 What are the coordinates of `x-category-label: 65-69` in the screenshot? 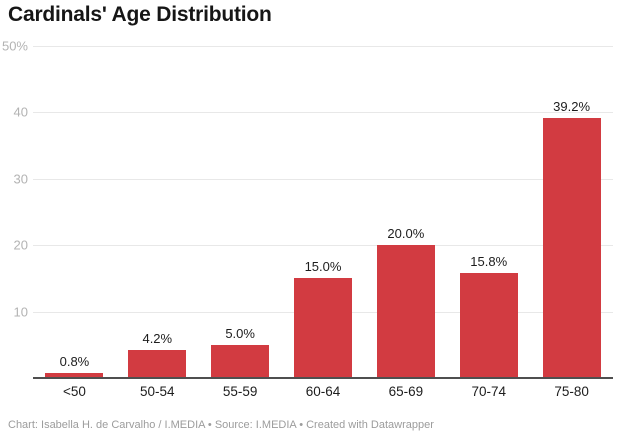 It's located at (406, 391).